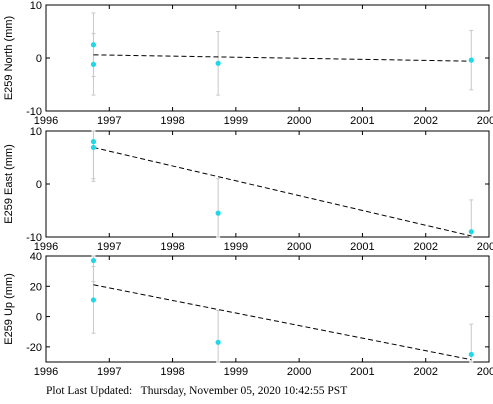 This screenshot has height=404, width=493. What do you see at coordinates (34, 348) in the screenshot?
I see `y-tick-label: -20` at bounding box center [34, 348].